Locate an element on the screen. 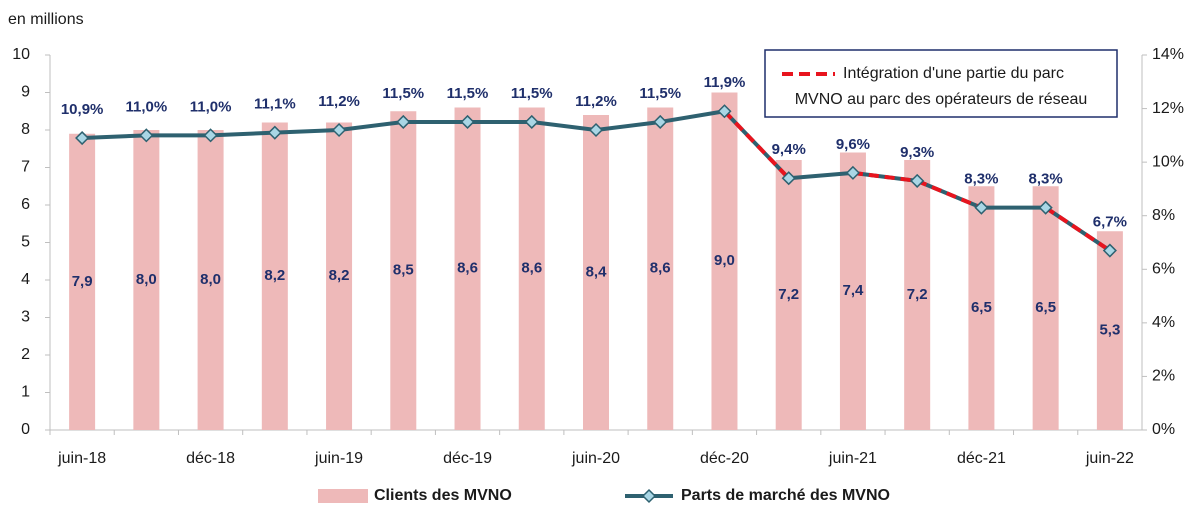 Image resolution: width=1198 pixels, height=505 pixels. value-label: 6,5 is located at coordinates (981, 307).